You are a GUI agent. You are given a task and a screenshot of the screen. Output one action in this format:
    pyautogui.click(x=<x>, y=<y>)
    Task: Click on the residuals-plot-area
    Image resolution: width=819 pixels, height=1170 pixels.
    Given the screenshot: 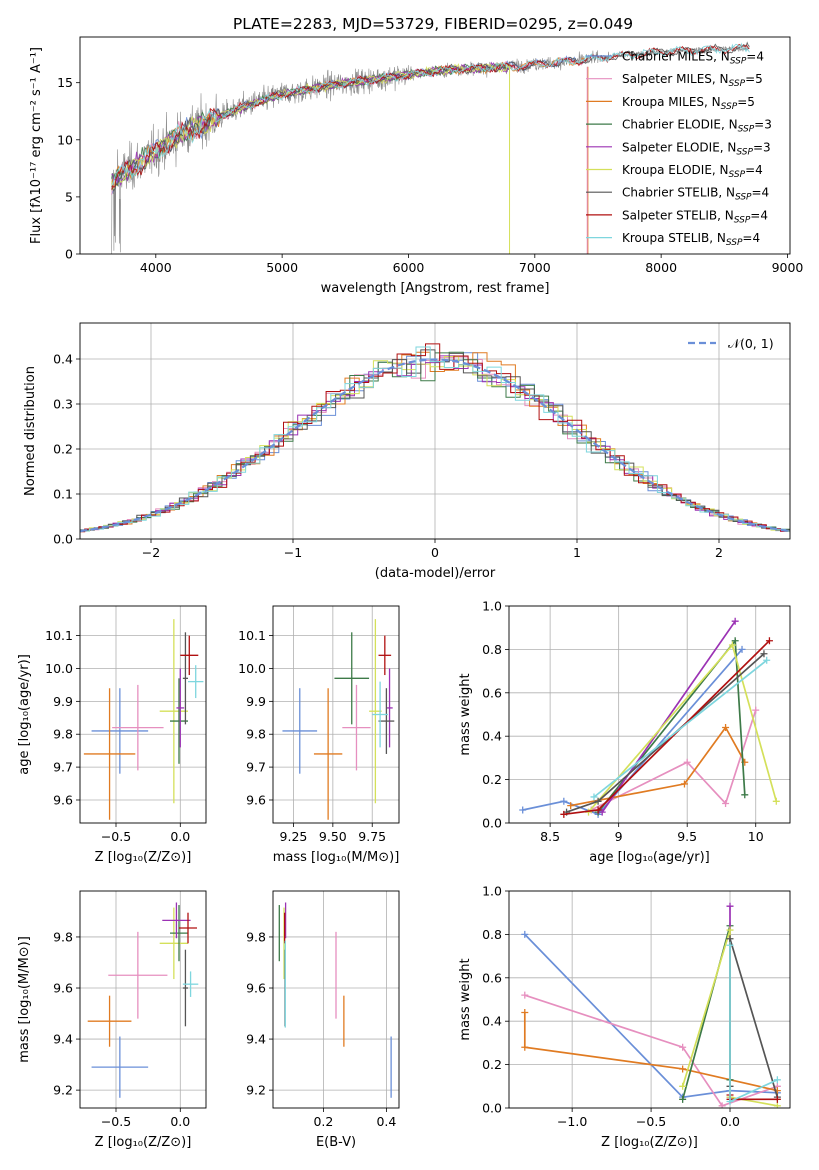 What is the action you would take?
    pyautogui.click(x=435, y=438)
    